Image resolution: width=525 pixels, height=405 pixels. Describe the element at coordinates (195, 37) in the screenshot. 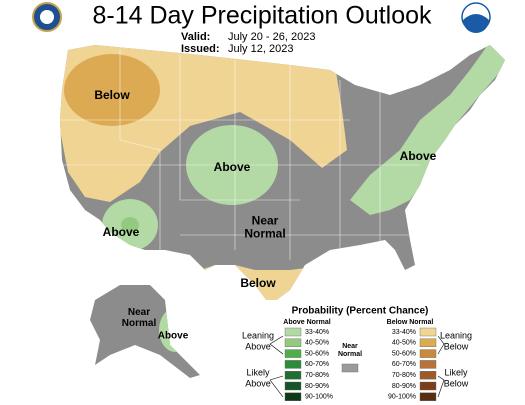

I see `valid-label: Valid:` at that location.